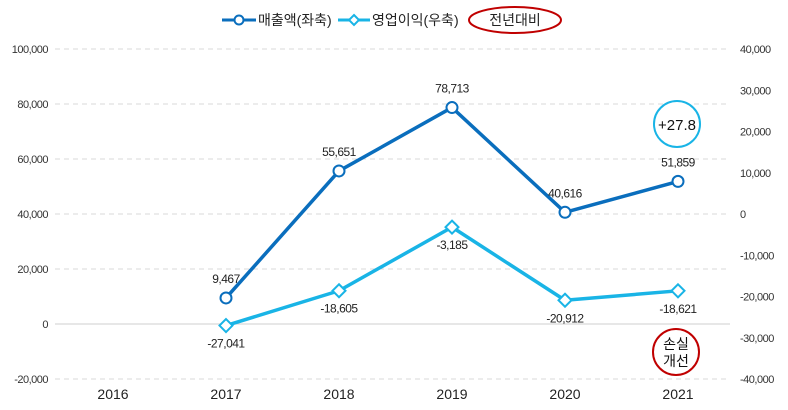 The image size is (788, 410). What do you see at coordinates (677, 394) in the screenshot?
I see `x-tick-label: 2021` at bounding box center [677, 394].